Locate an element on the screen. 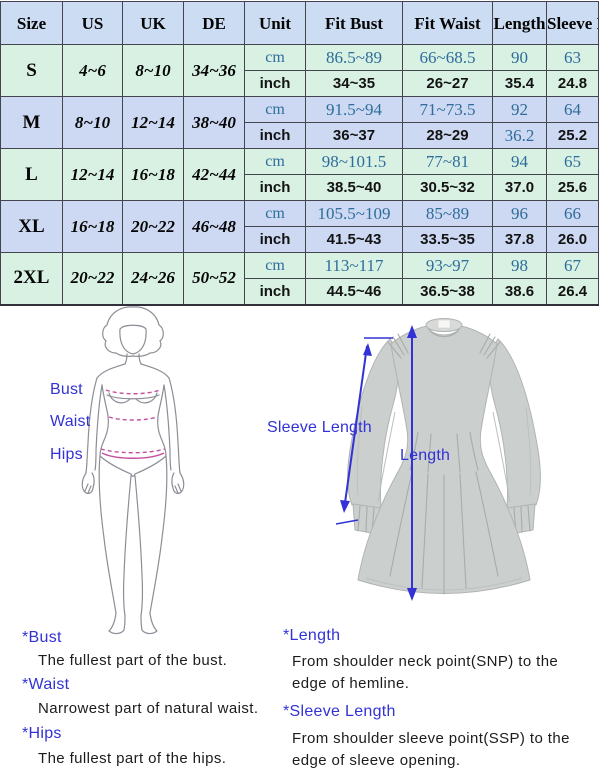 This screenshot has height=780, width=600. note-desc-sleeve-length-1: From shoulder sleeve point(SSP) to the is located at coordinates (431, 738).